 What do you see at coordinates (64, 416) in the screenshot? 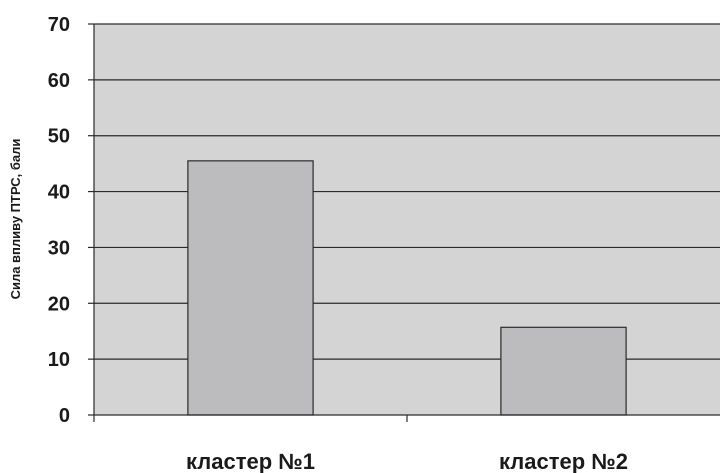
I see `y-tick-label: 0` at bounding box center [64, 416].